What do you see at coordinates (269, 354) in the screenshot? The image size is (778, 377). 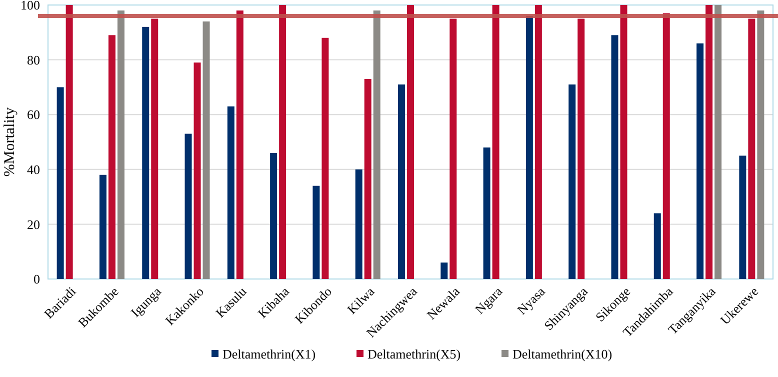 I see `legend-label: Deltamethrin(X1)` at bounding box center [269, 354].